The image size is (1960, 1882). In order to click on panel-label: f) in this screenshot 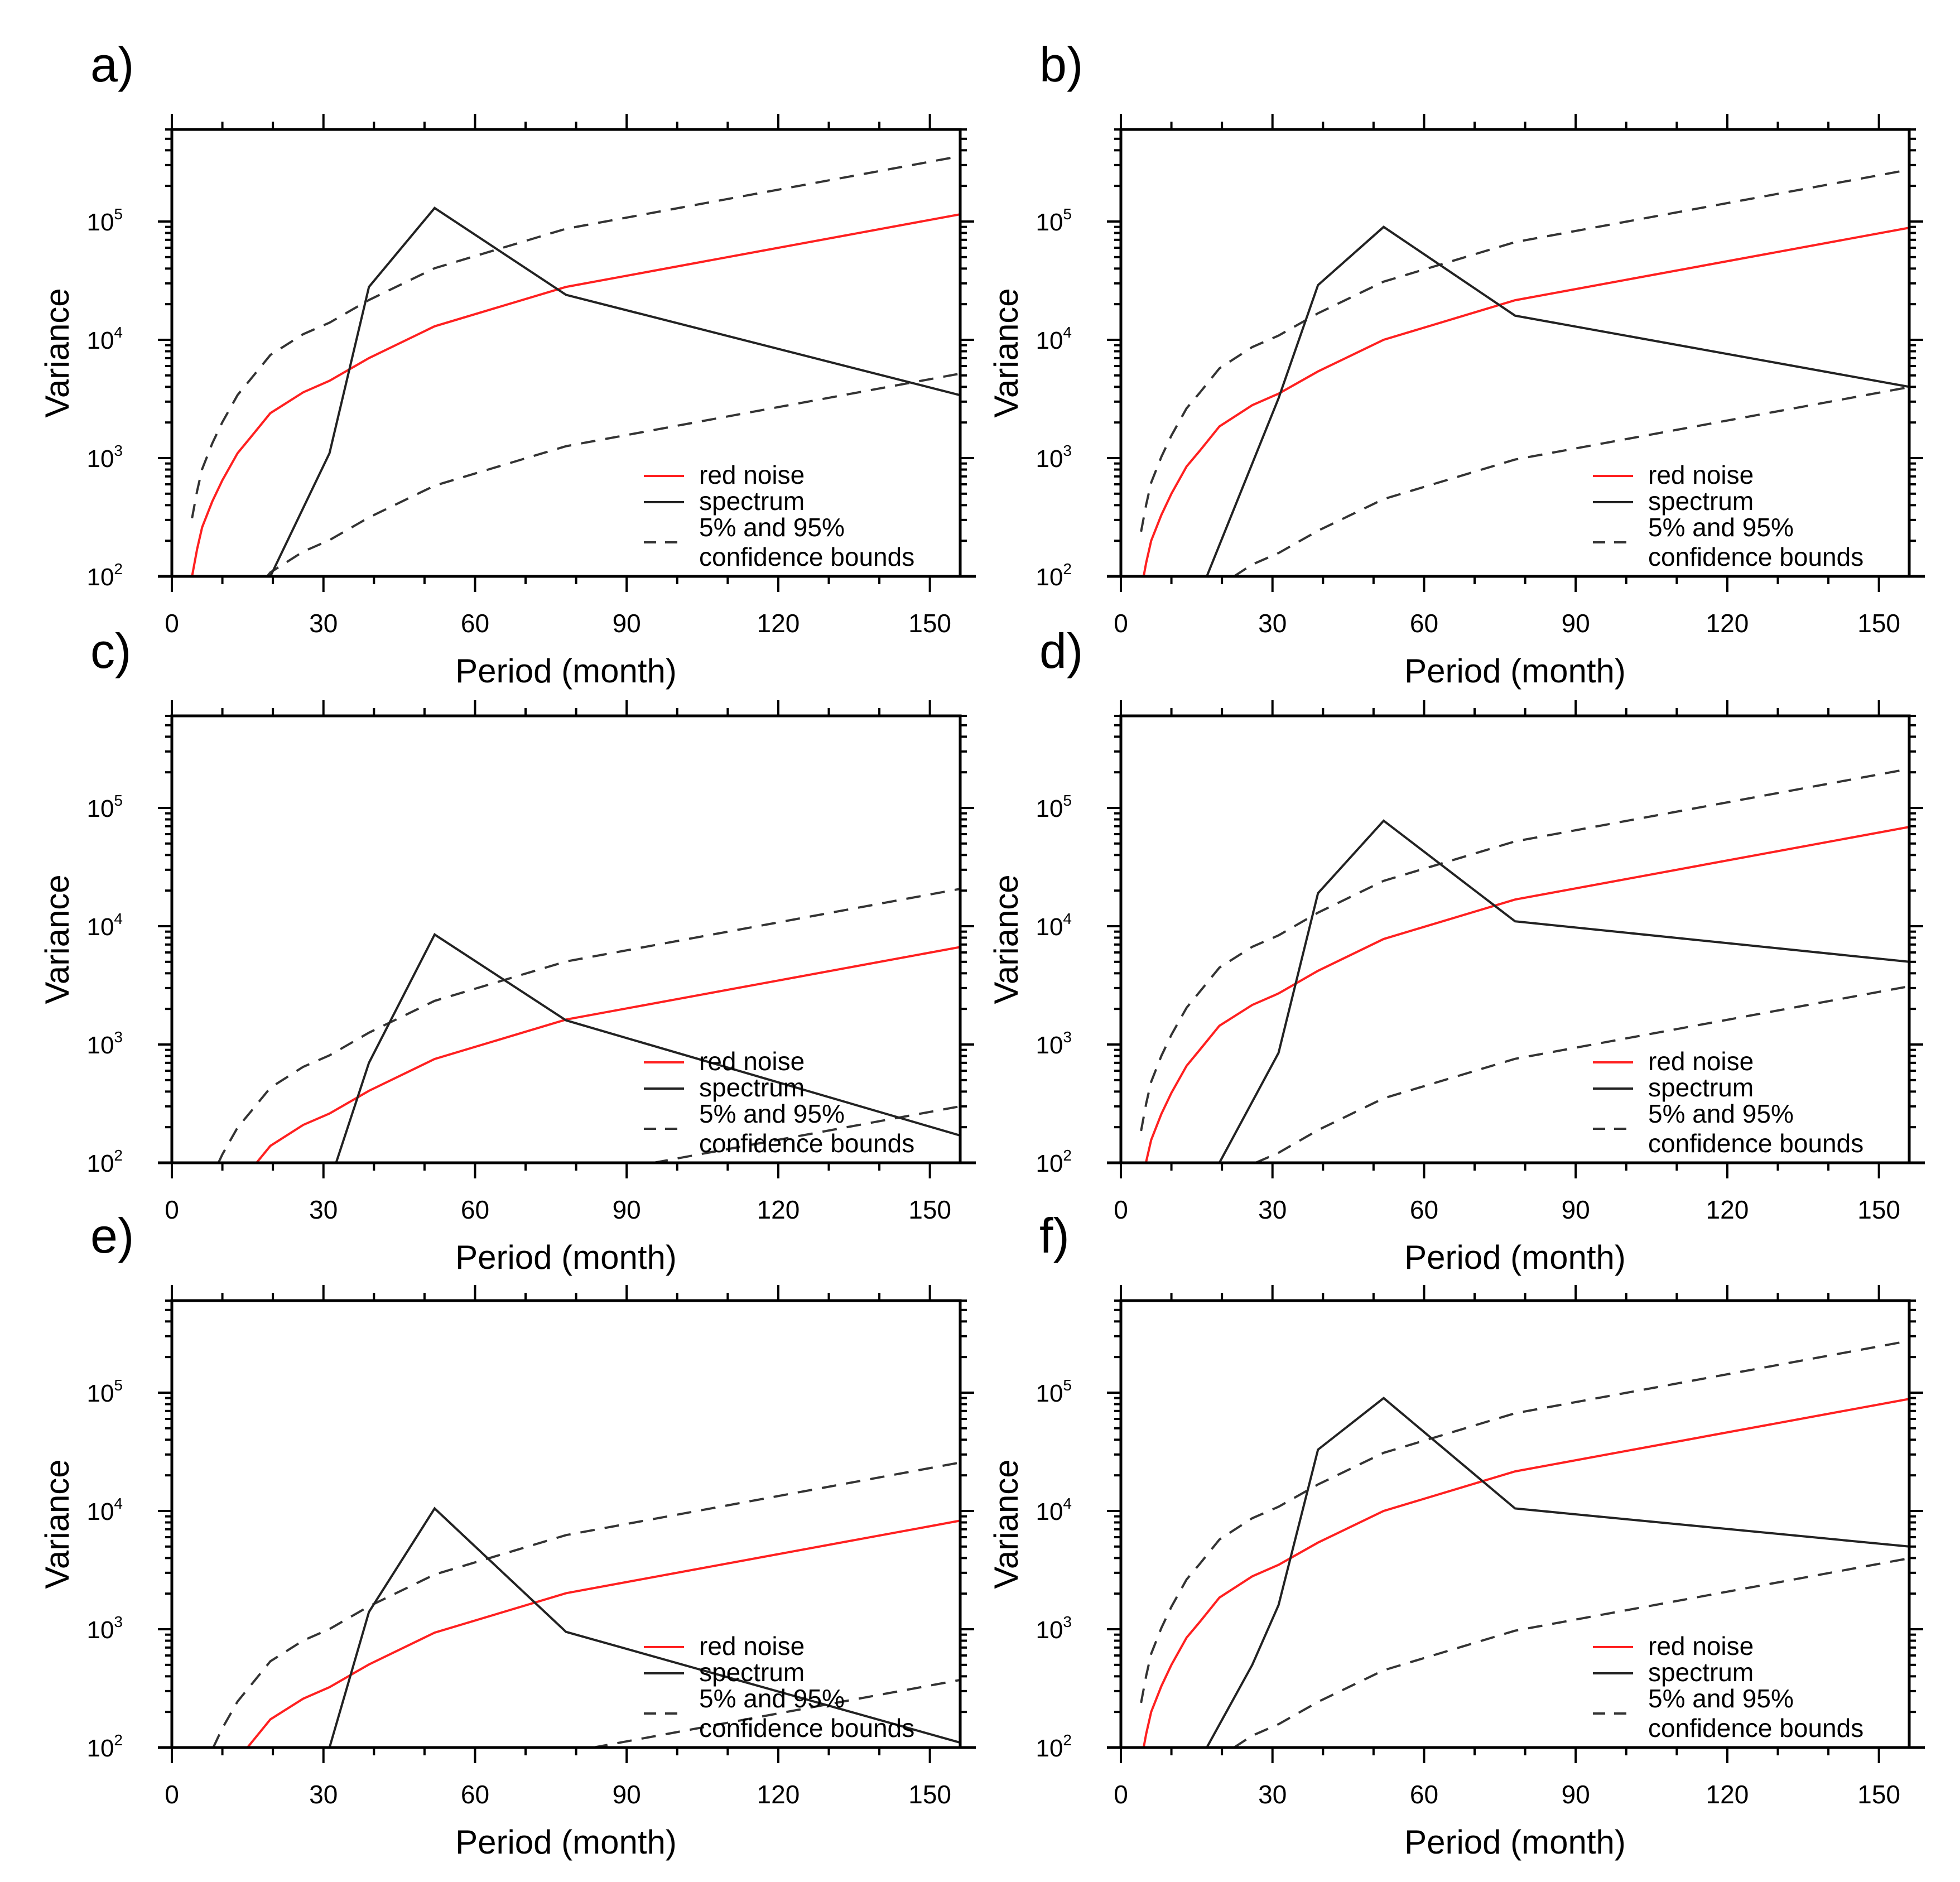, I will do `click(1054, 1235)`.